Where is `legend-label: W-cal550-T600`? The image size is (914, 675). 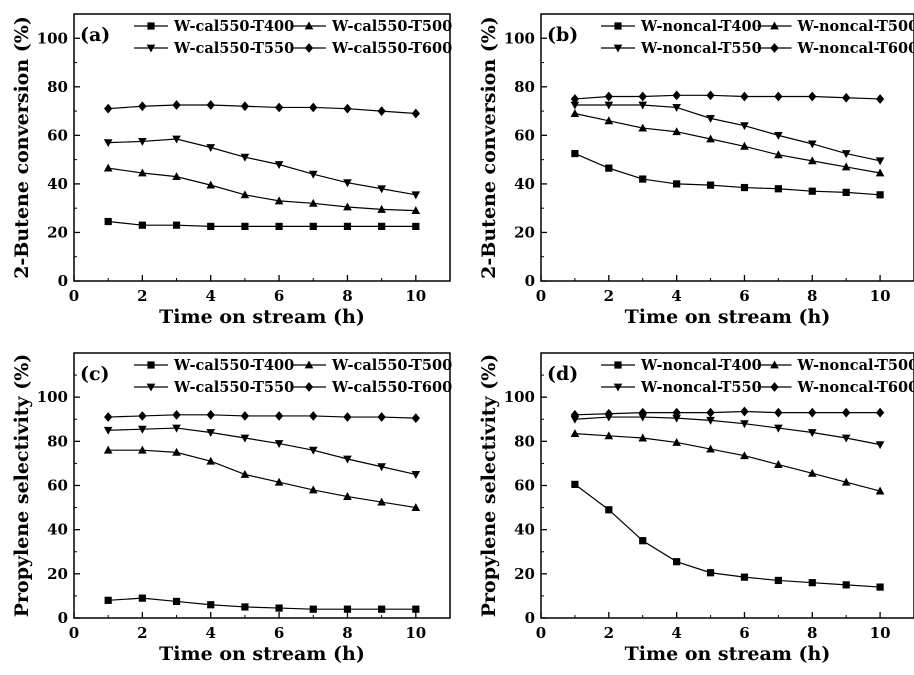 legend-label: W-cal550-T600 is located at coordinates (391, 387).